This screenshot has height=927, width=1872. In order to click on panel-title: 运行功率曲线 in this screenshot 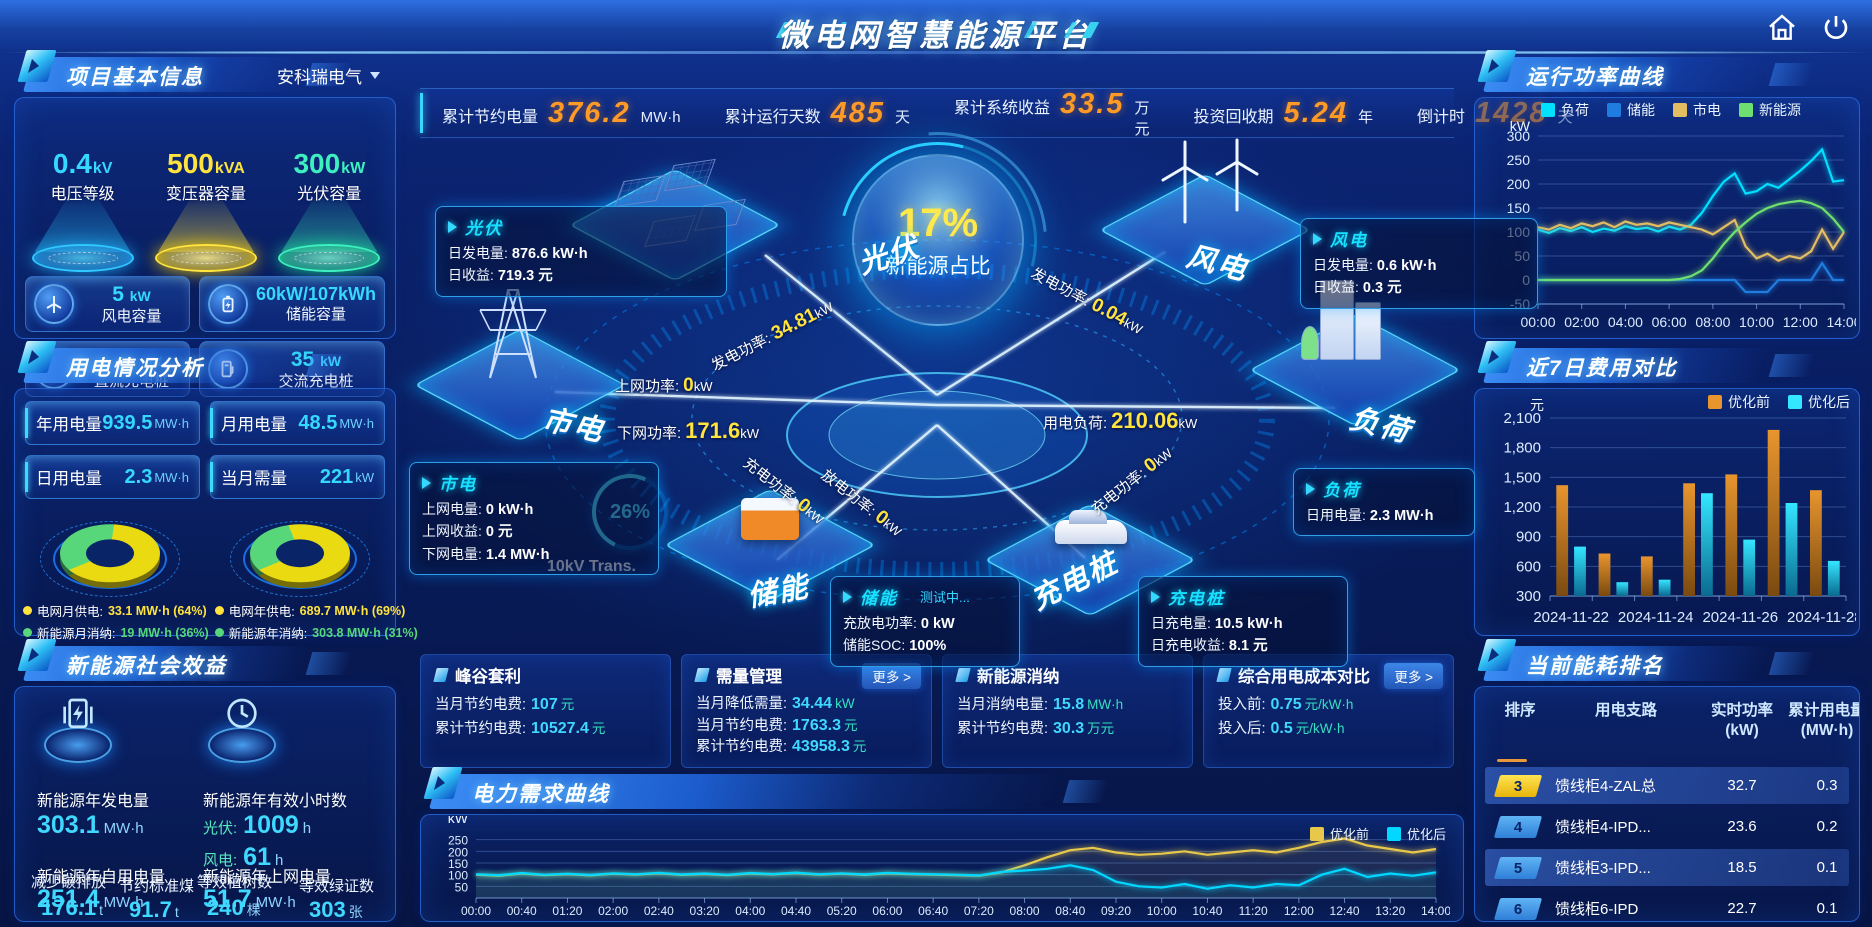, I will do `click(1595, 77)`.